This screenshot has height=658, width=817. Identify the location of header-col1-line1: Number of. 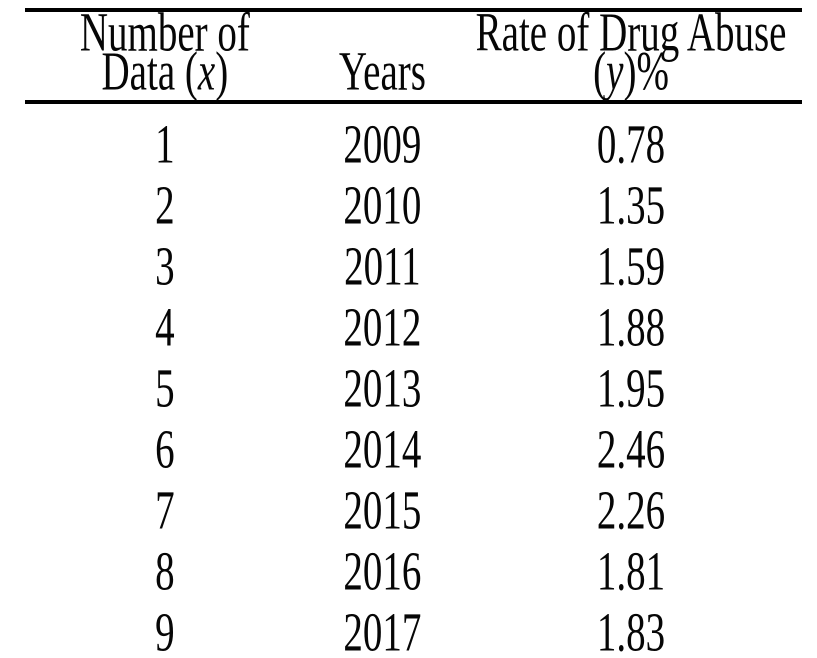
(164, 33).